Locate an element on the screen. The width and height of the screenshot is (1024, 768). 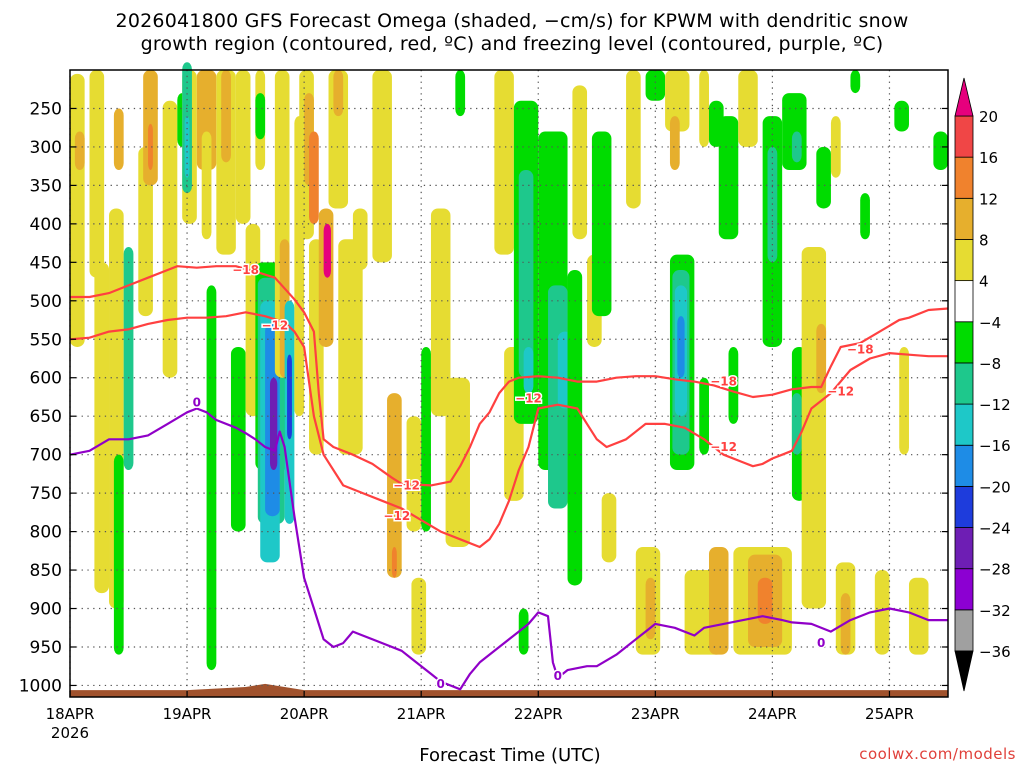
x-axis-label: Forecast Time (UTC) is located at coordinates (510, 755).